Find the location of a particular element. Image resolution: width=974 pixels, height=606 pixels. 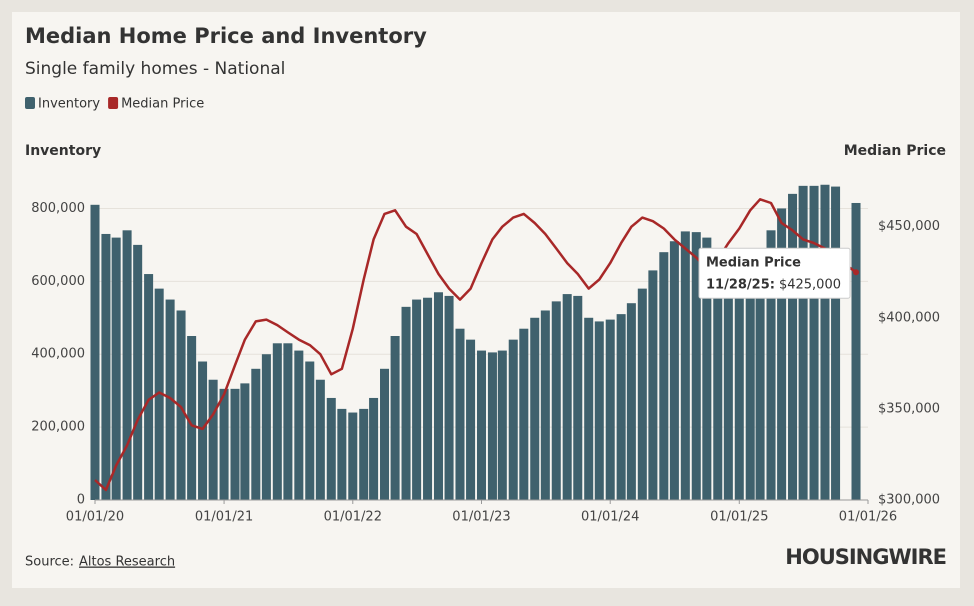

tooltip-title: Median Price is located at coordinates (753, 263).